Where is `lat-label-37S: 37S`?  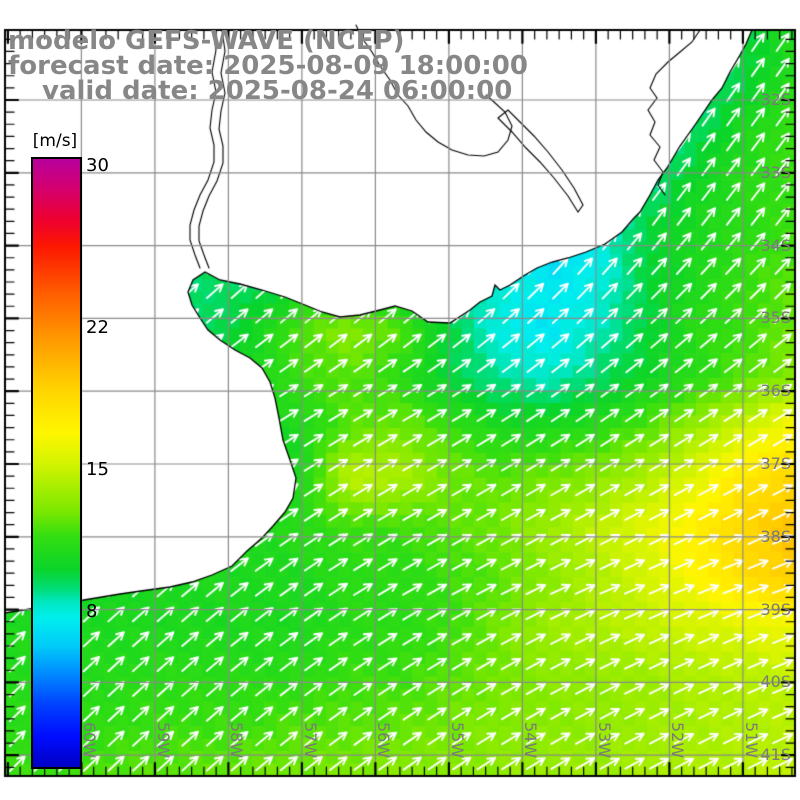
lat-label-37S: 37S is located at coordinates (775, 463).